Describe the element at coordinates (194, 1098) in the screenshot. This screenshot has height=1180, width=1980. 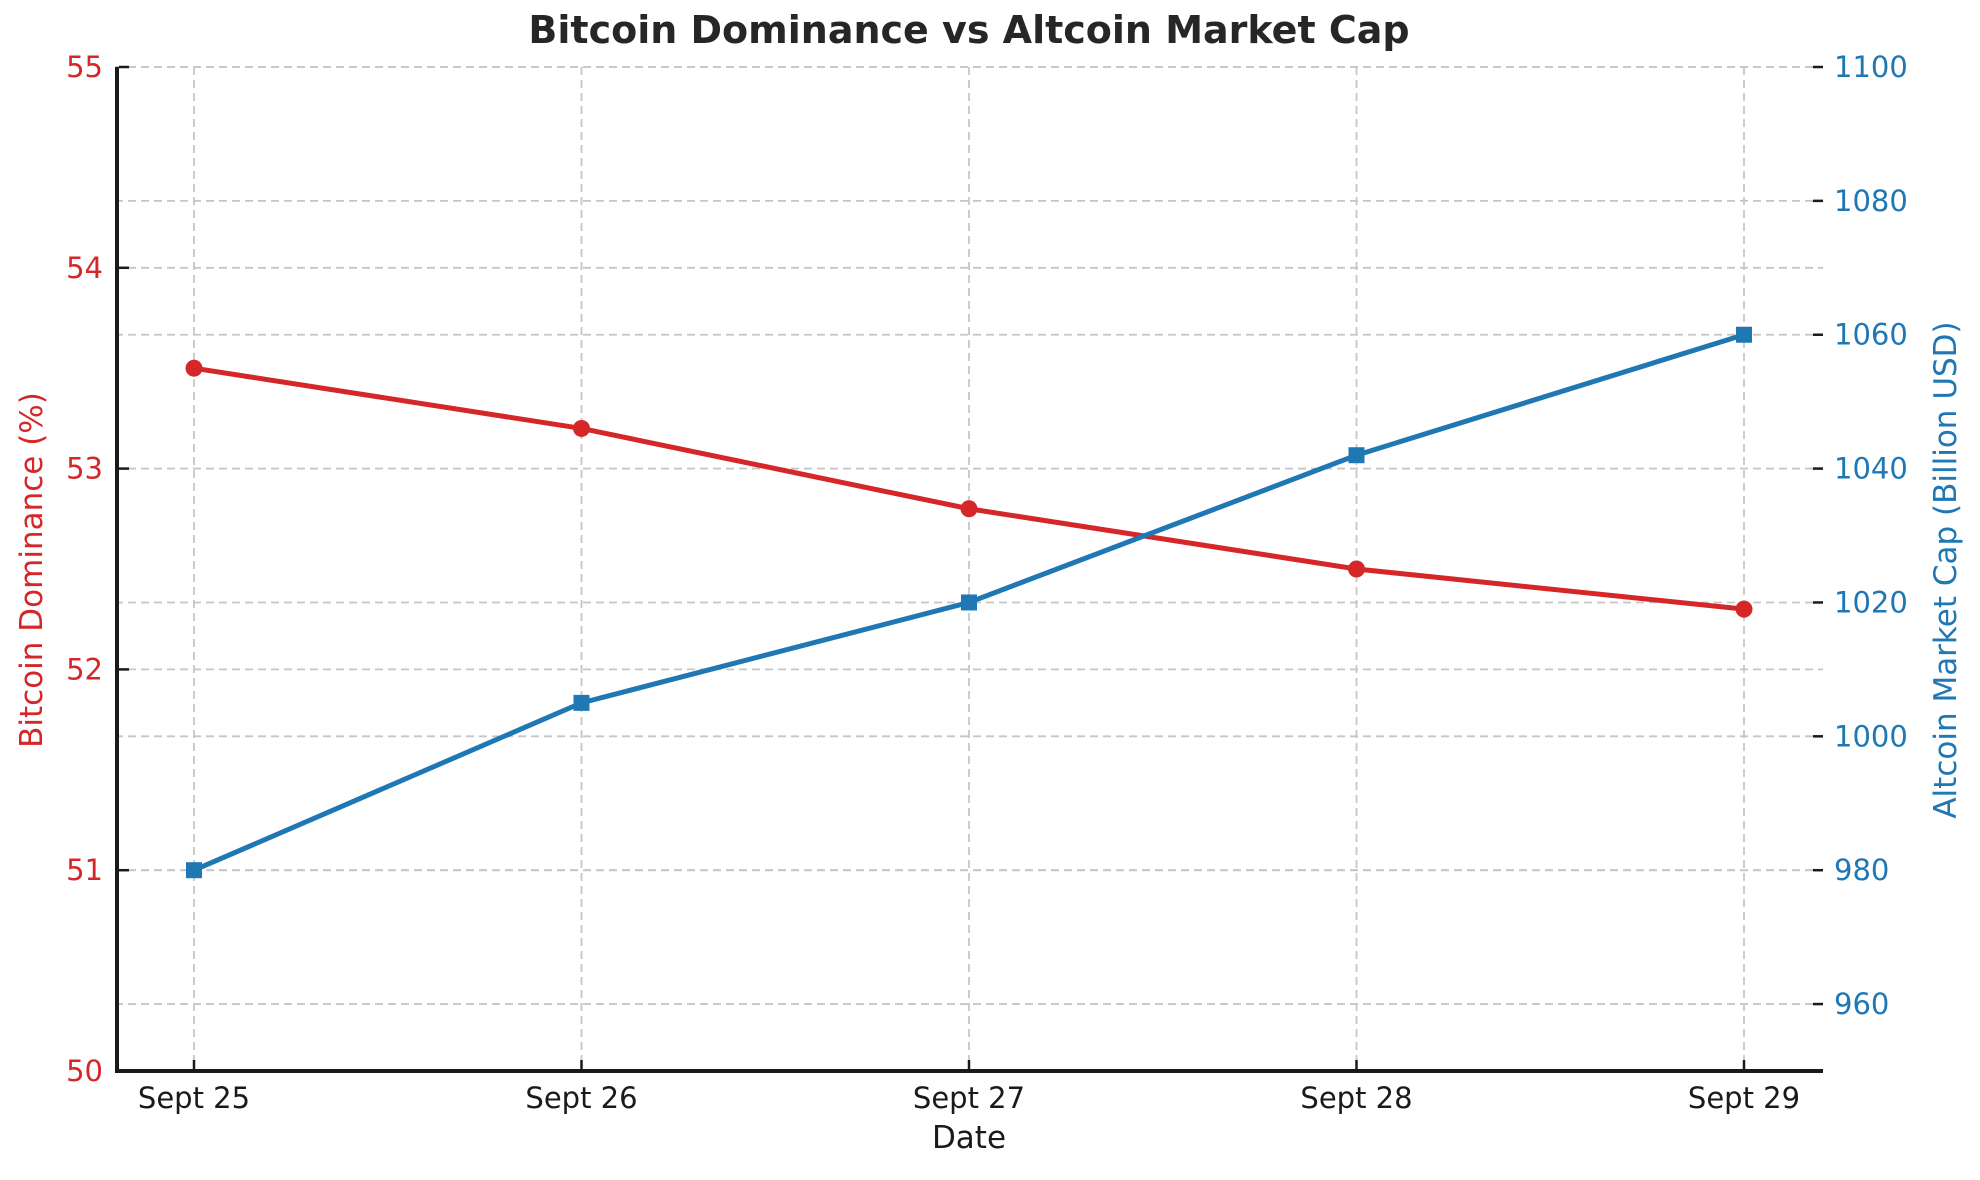
I see `x-tick-label: Sept 25` at that location.